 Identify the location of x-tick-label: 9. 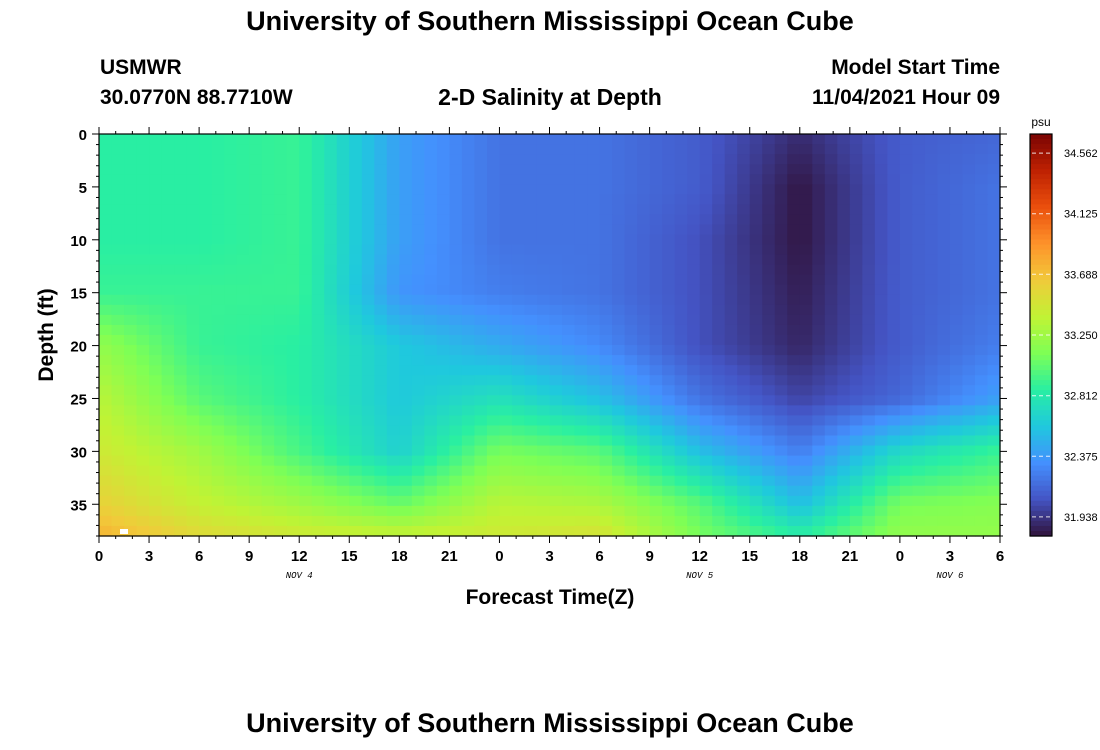
(249, 556).